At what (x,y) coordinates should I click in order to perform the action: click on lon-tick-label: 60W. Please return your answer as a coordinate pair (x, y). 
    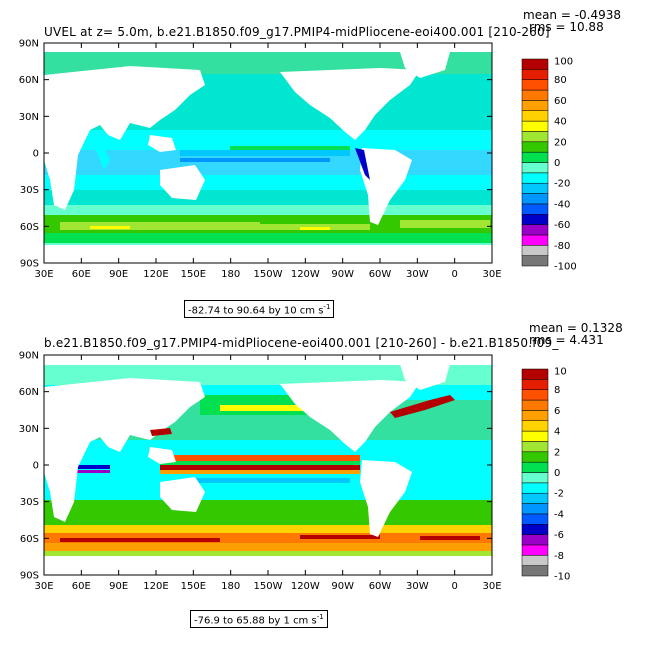
    Looking at the image, I should click on (380, 586).